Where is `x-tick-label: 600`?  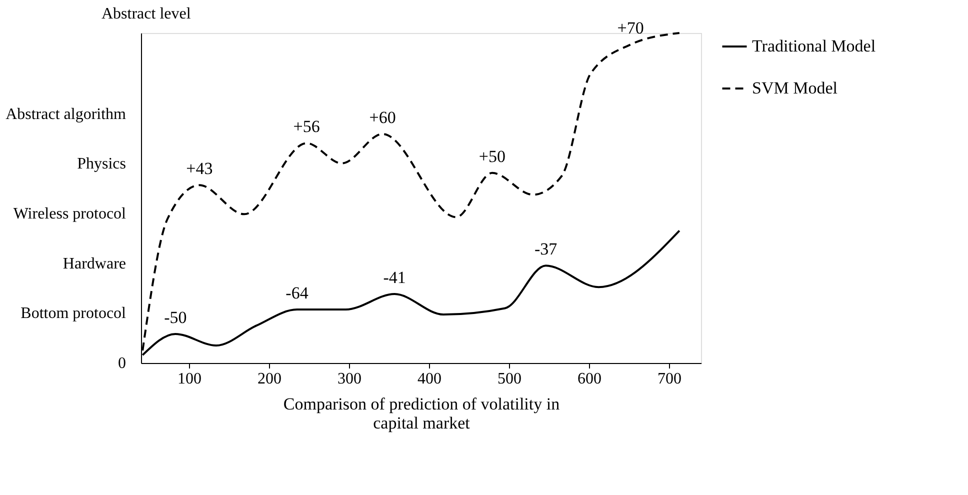 x-tick-label: 600 is located at coordinates (590, 379).